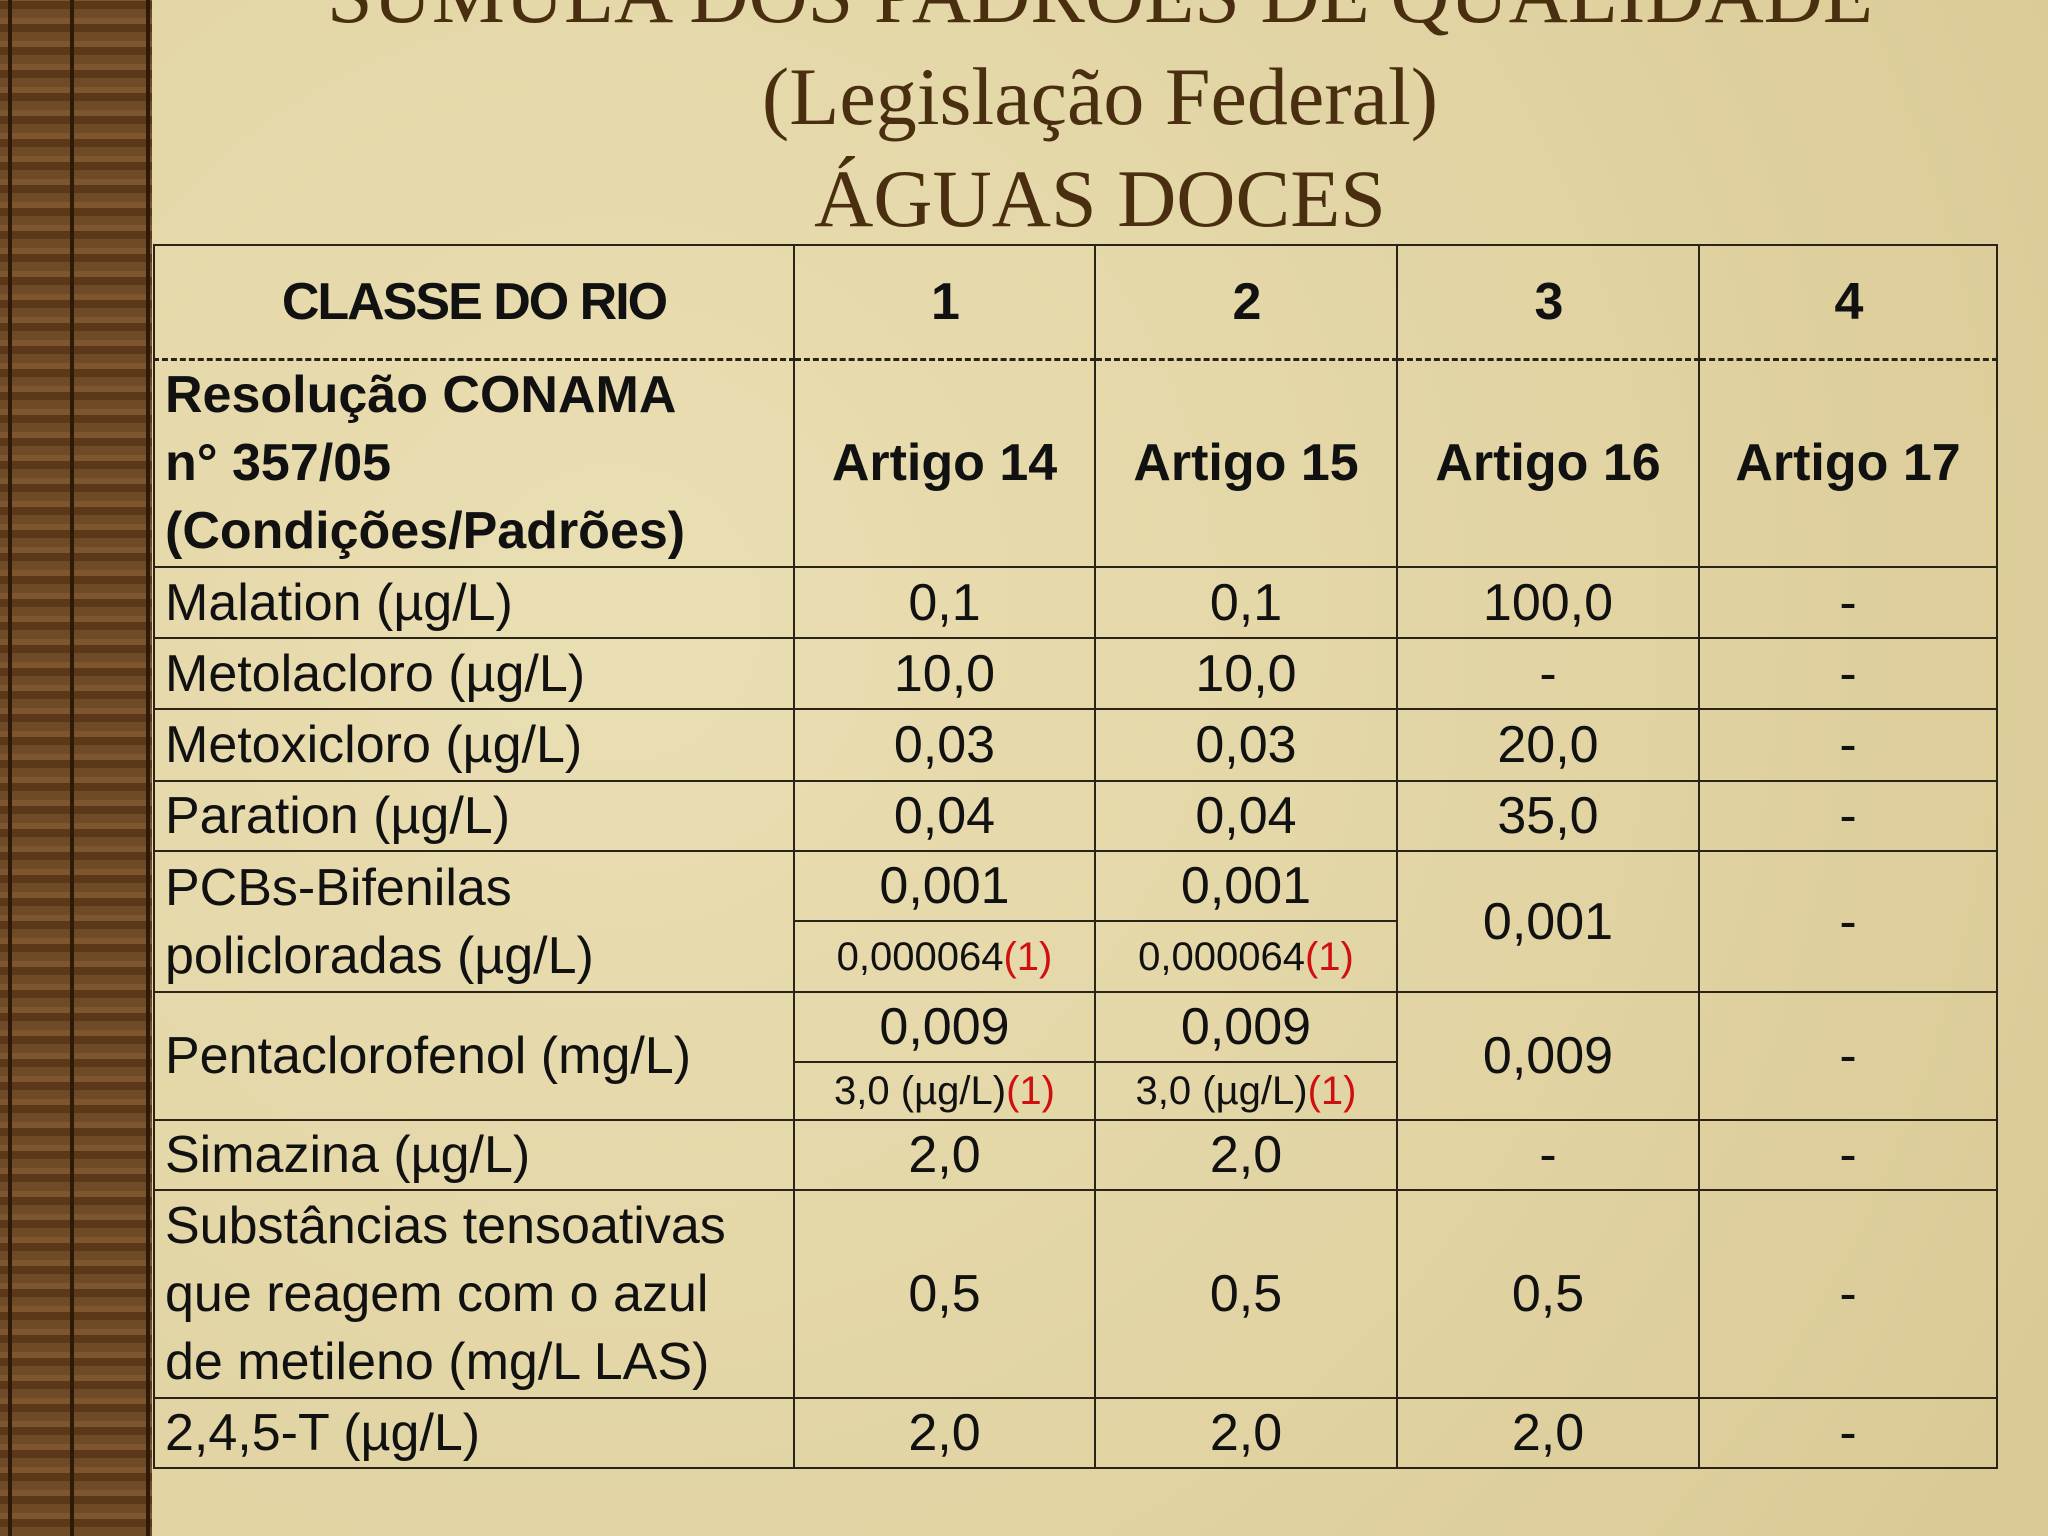 This screenshot has height=1536, width=2048. What do you see at coordinates (323, 1433) in the screenshot?
I see `label-line: 2,4,5-T (µg/L)` at bounding box center [323, 1433].